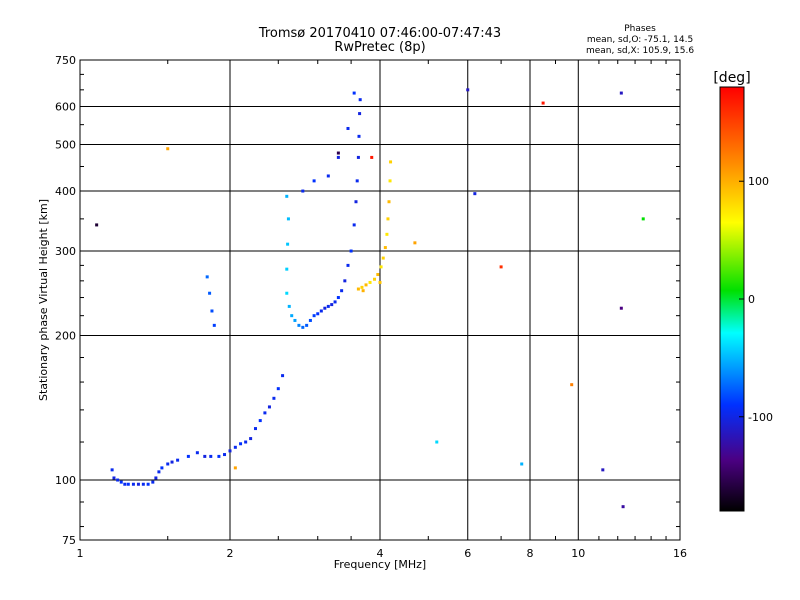 Image resolution: width=800 pixels, height=600 pixels. I want to click on y-axis-label: Stationary phase Virtual Height [km], so click(43, 300).